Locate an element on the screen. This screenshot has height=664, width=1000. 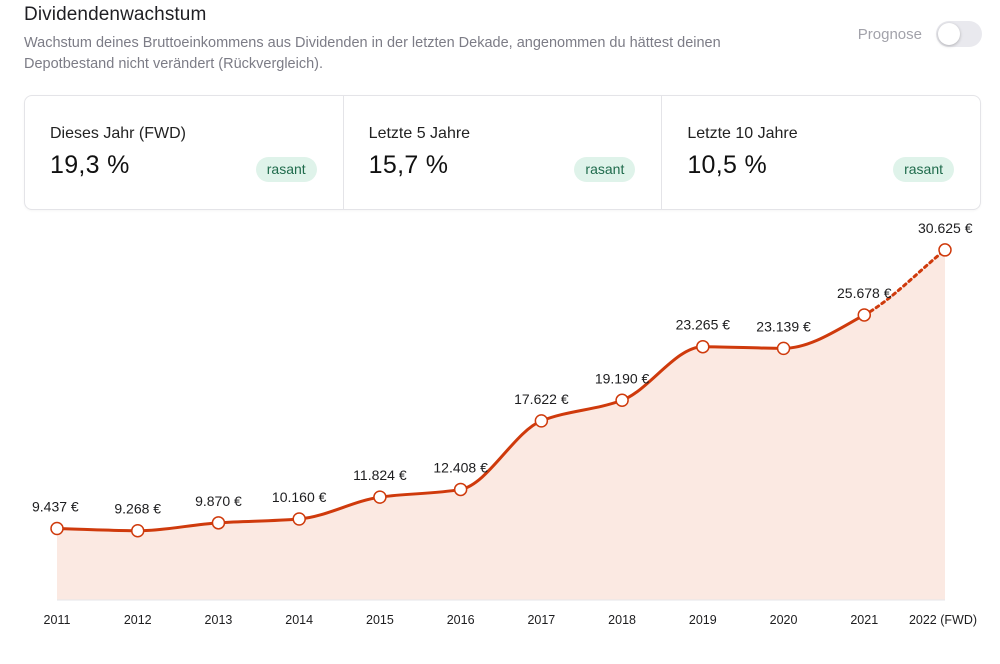
stat-card-label: Letzte 5 Jahre is located at coordinates (419, 133).